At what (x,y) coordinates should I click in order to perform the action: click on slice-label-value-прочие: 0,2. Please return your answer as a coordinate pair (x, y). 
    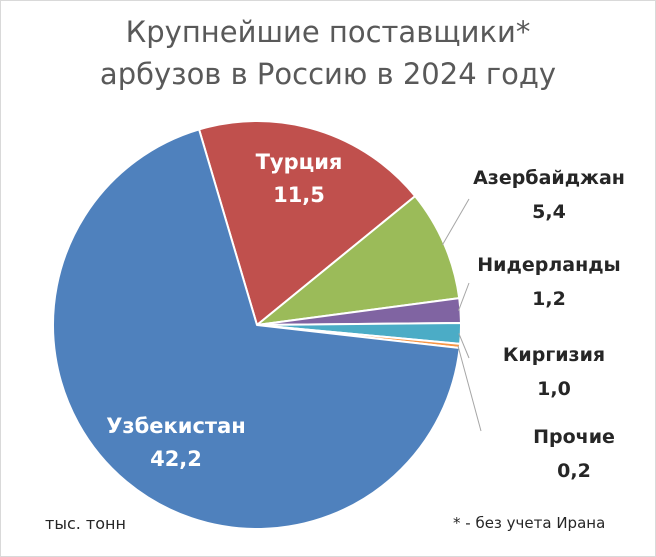
    Looking at the image, I should click on (574, 471).